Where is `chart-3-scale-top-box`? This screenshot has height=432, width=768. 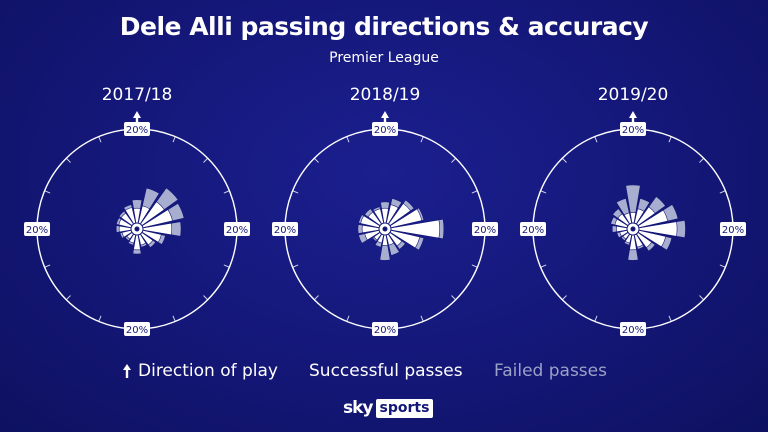
chart-3-scale-top-box is located at coordinates (633, 129).